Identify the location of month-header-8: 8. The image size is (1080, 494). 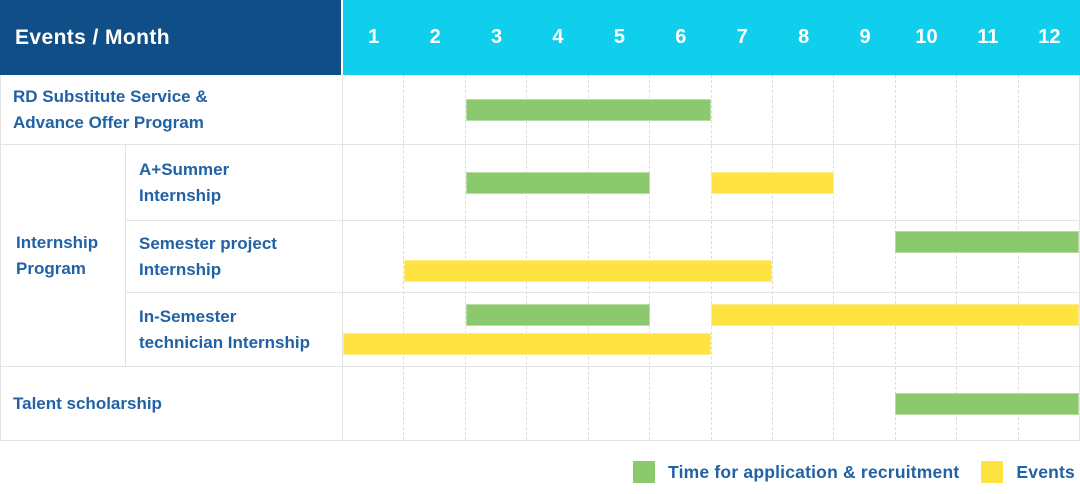
(804, 37).